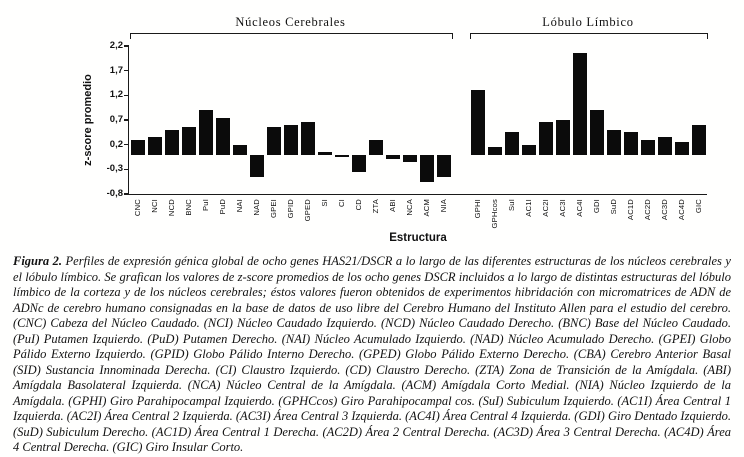 This screenshot has width=744, height=457. Describe the element at coordinates (38, 261) in the screenshot. I see `figure-caption-label: Figura 2.` at that location.